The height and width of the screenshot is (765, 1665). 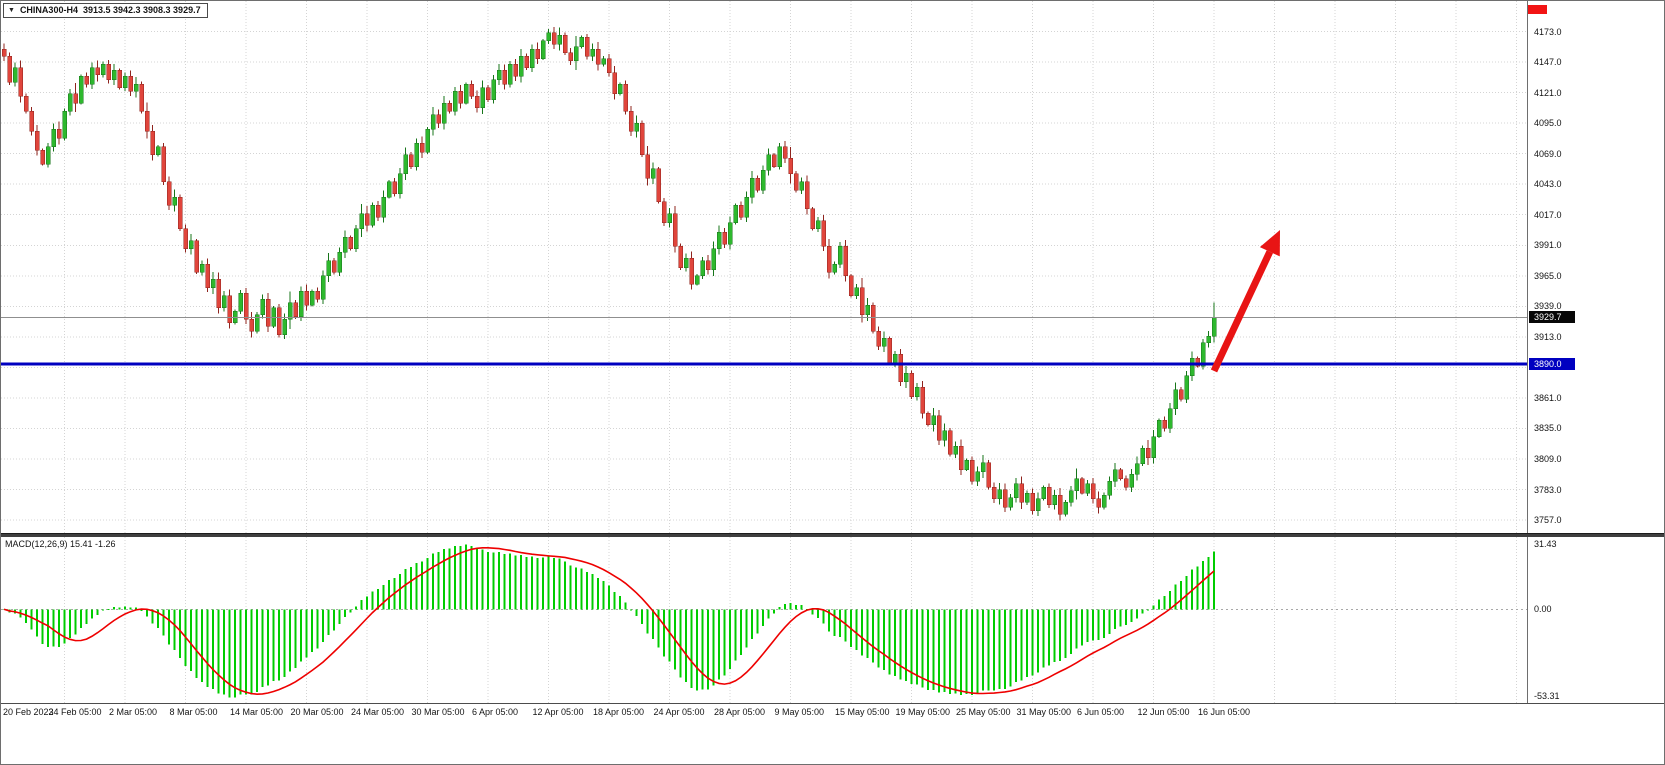 What do you see at coordinates (1548, 397) in the screenshot?
I see `price-axis-label: 3861.0` at bounding box center [1548, 397].